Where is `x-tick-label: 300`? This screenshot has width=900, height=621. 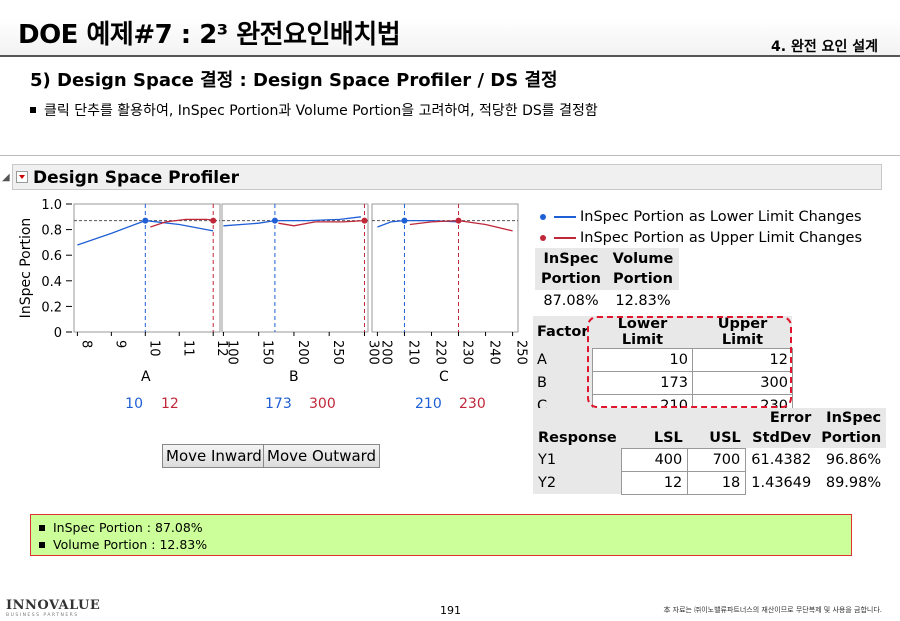
x-tick-label: 300 is located at coordinates (372, 352).